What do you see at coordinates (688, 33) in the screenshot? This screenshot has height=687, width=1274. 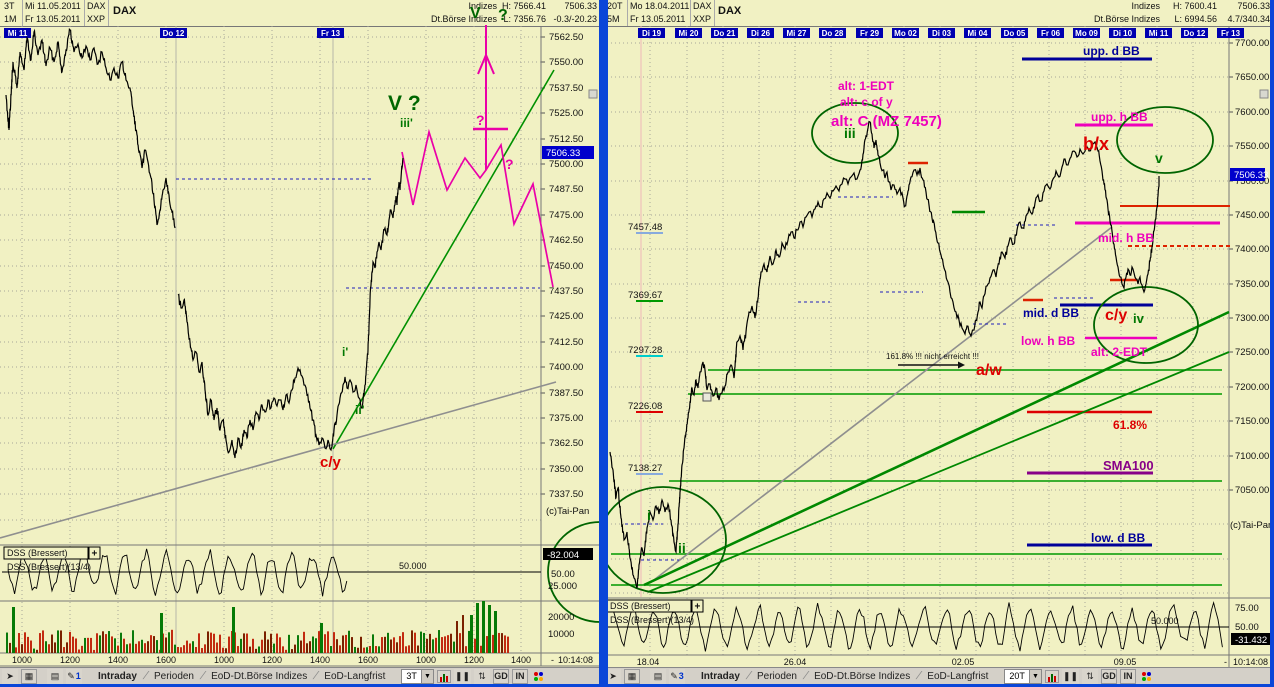 I see `date-chip-label: Mi 20` at bounding box center [688, 33].